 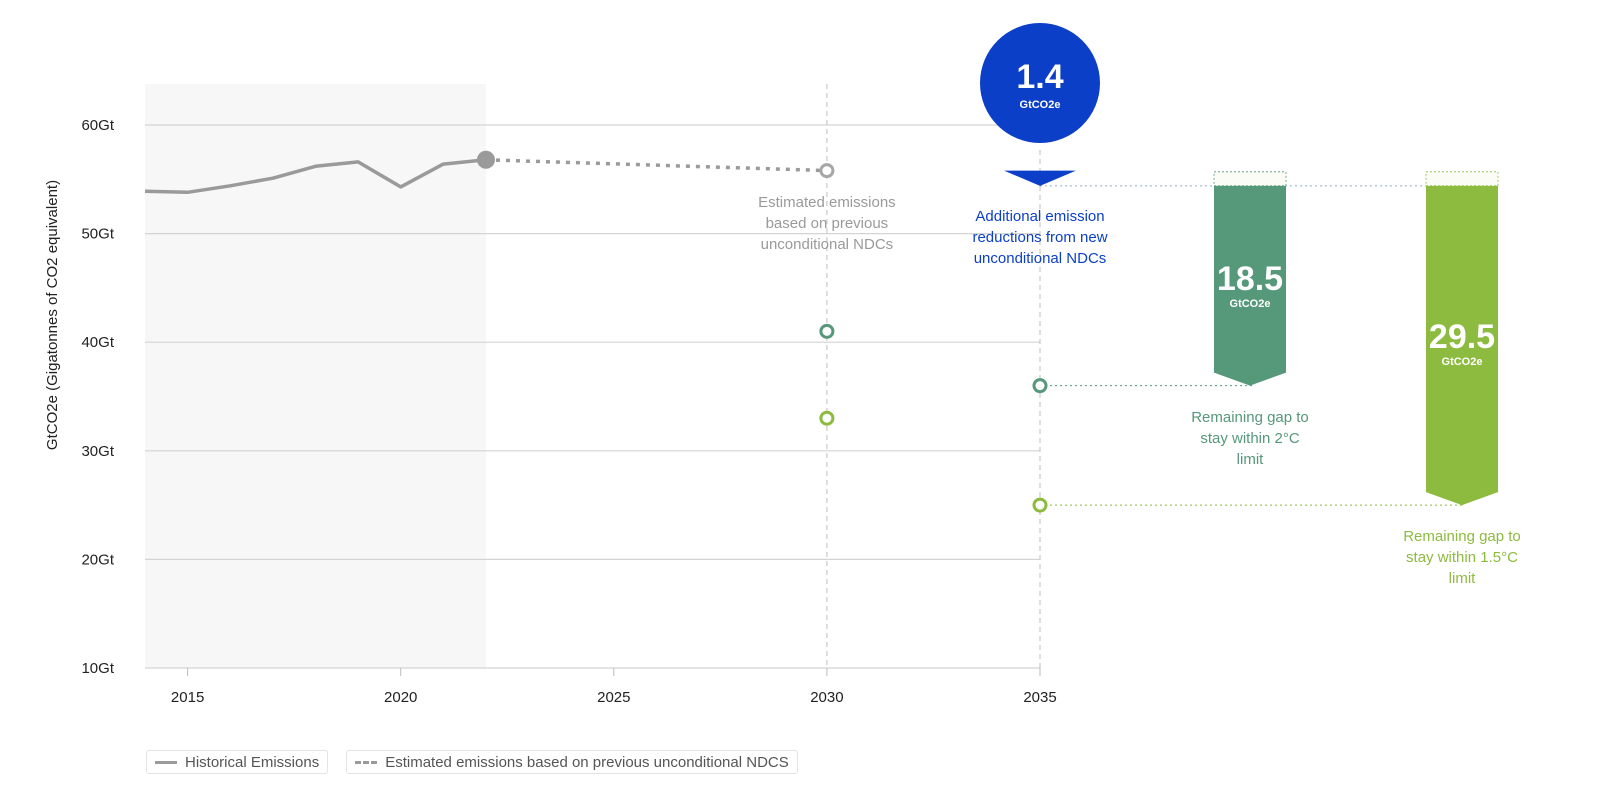 I want to click on y-tick-label-50: 50Gt, so click(x=97, y=234).